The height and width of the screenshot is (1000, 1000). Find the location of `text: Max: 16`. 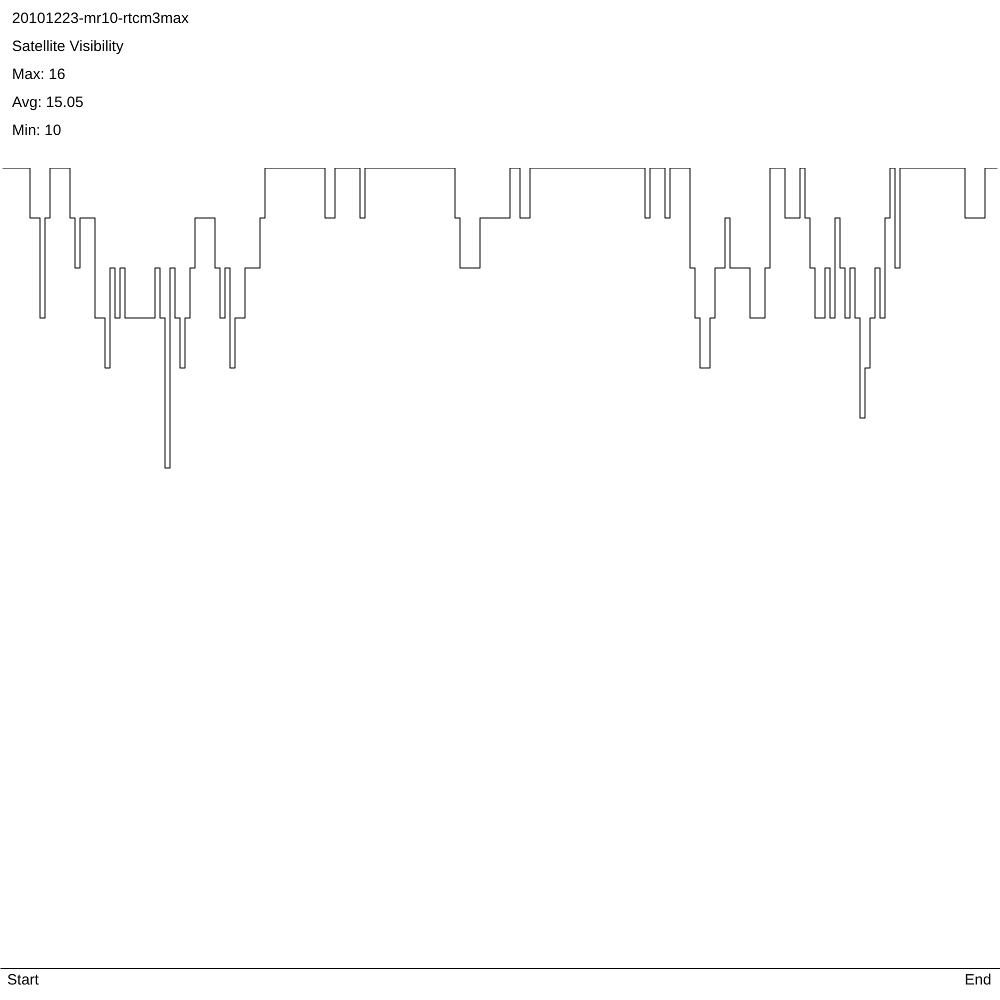

text: Max: 16 is located at coordinates (39, 74).